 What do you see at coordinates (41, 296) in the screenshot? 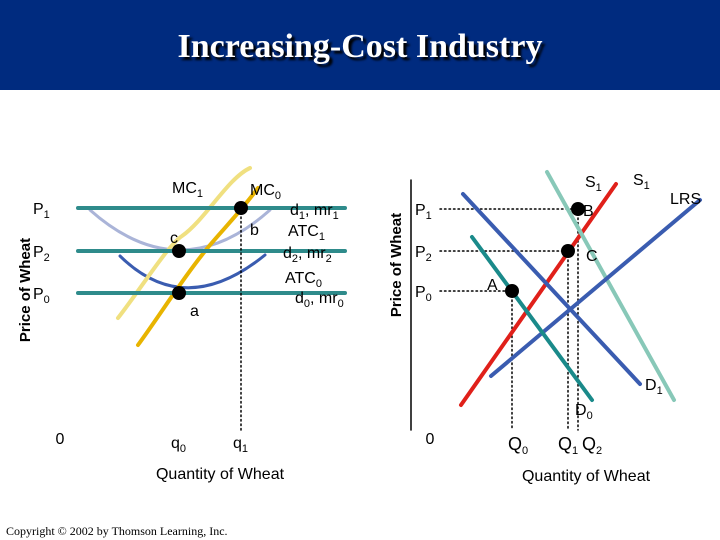
I see `firm-price-label-P0: P0​` at bounding box center [41, 296].